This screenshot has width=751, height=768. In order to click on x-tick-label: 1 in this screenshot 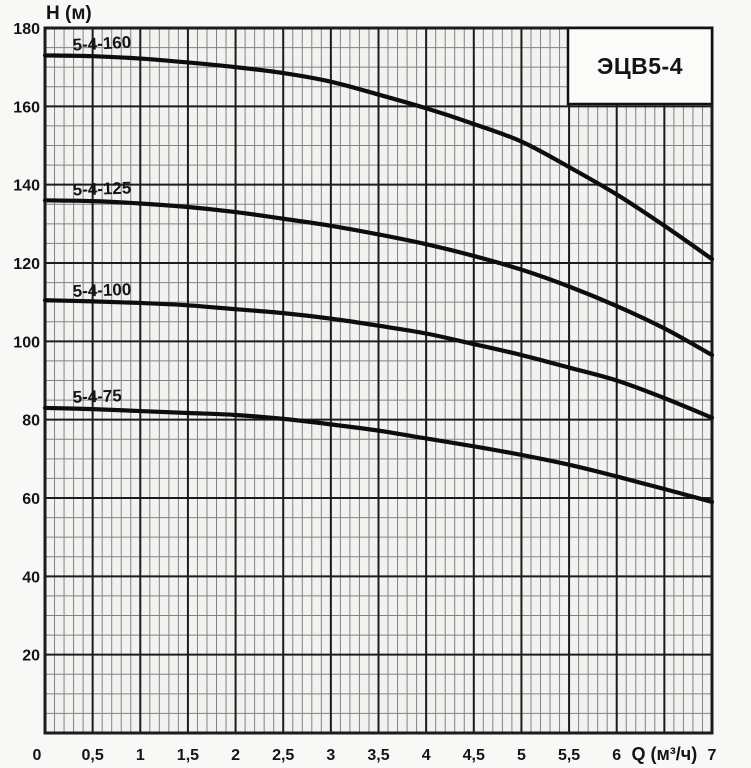, I will do `click(140, 755)`.